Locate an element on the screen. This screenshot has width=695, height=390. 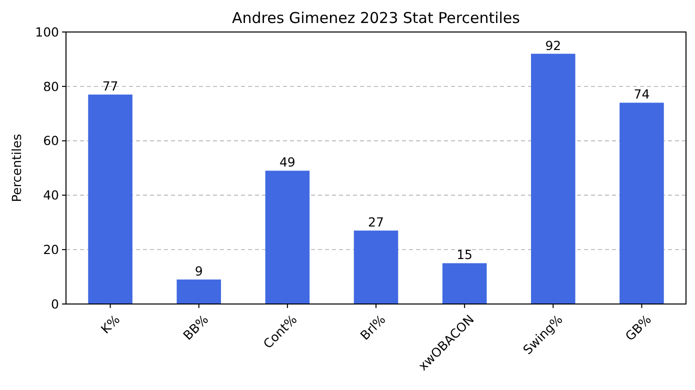
data-label: 9 is located at coordinates (198, 271).